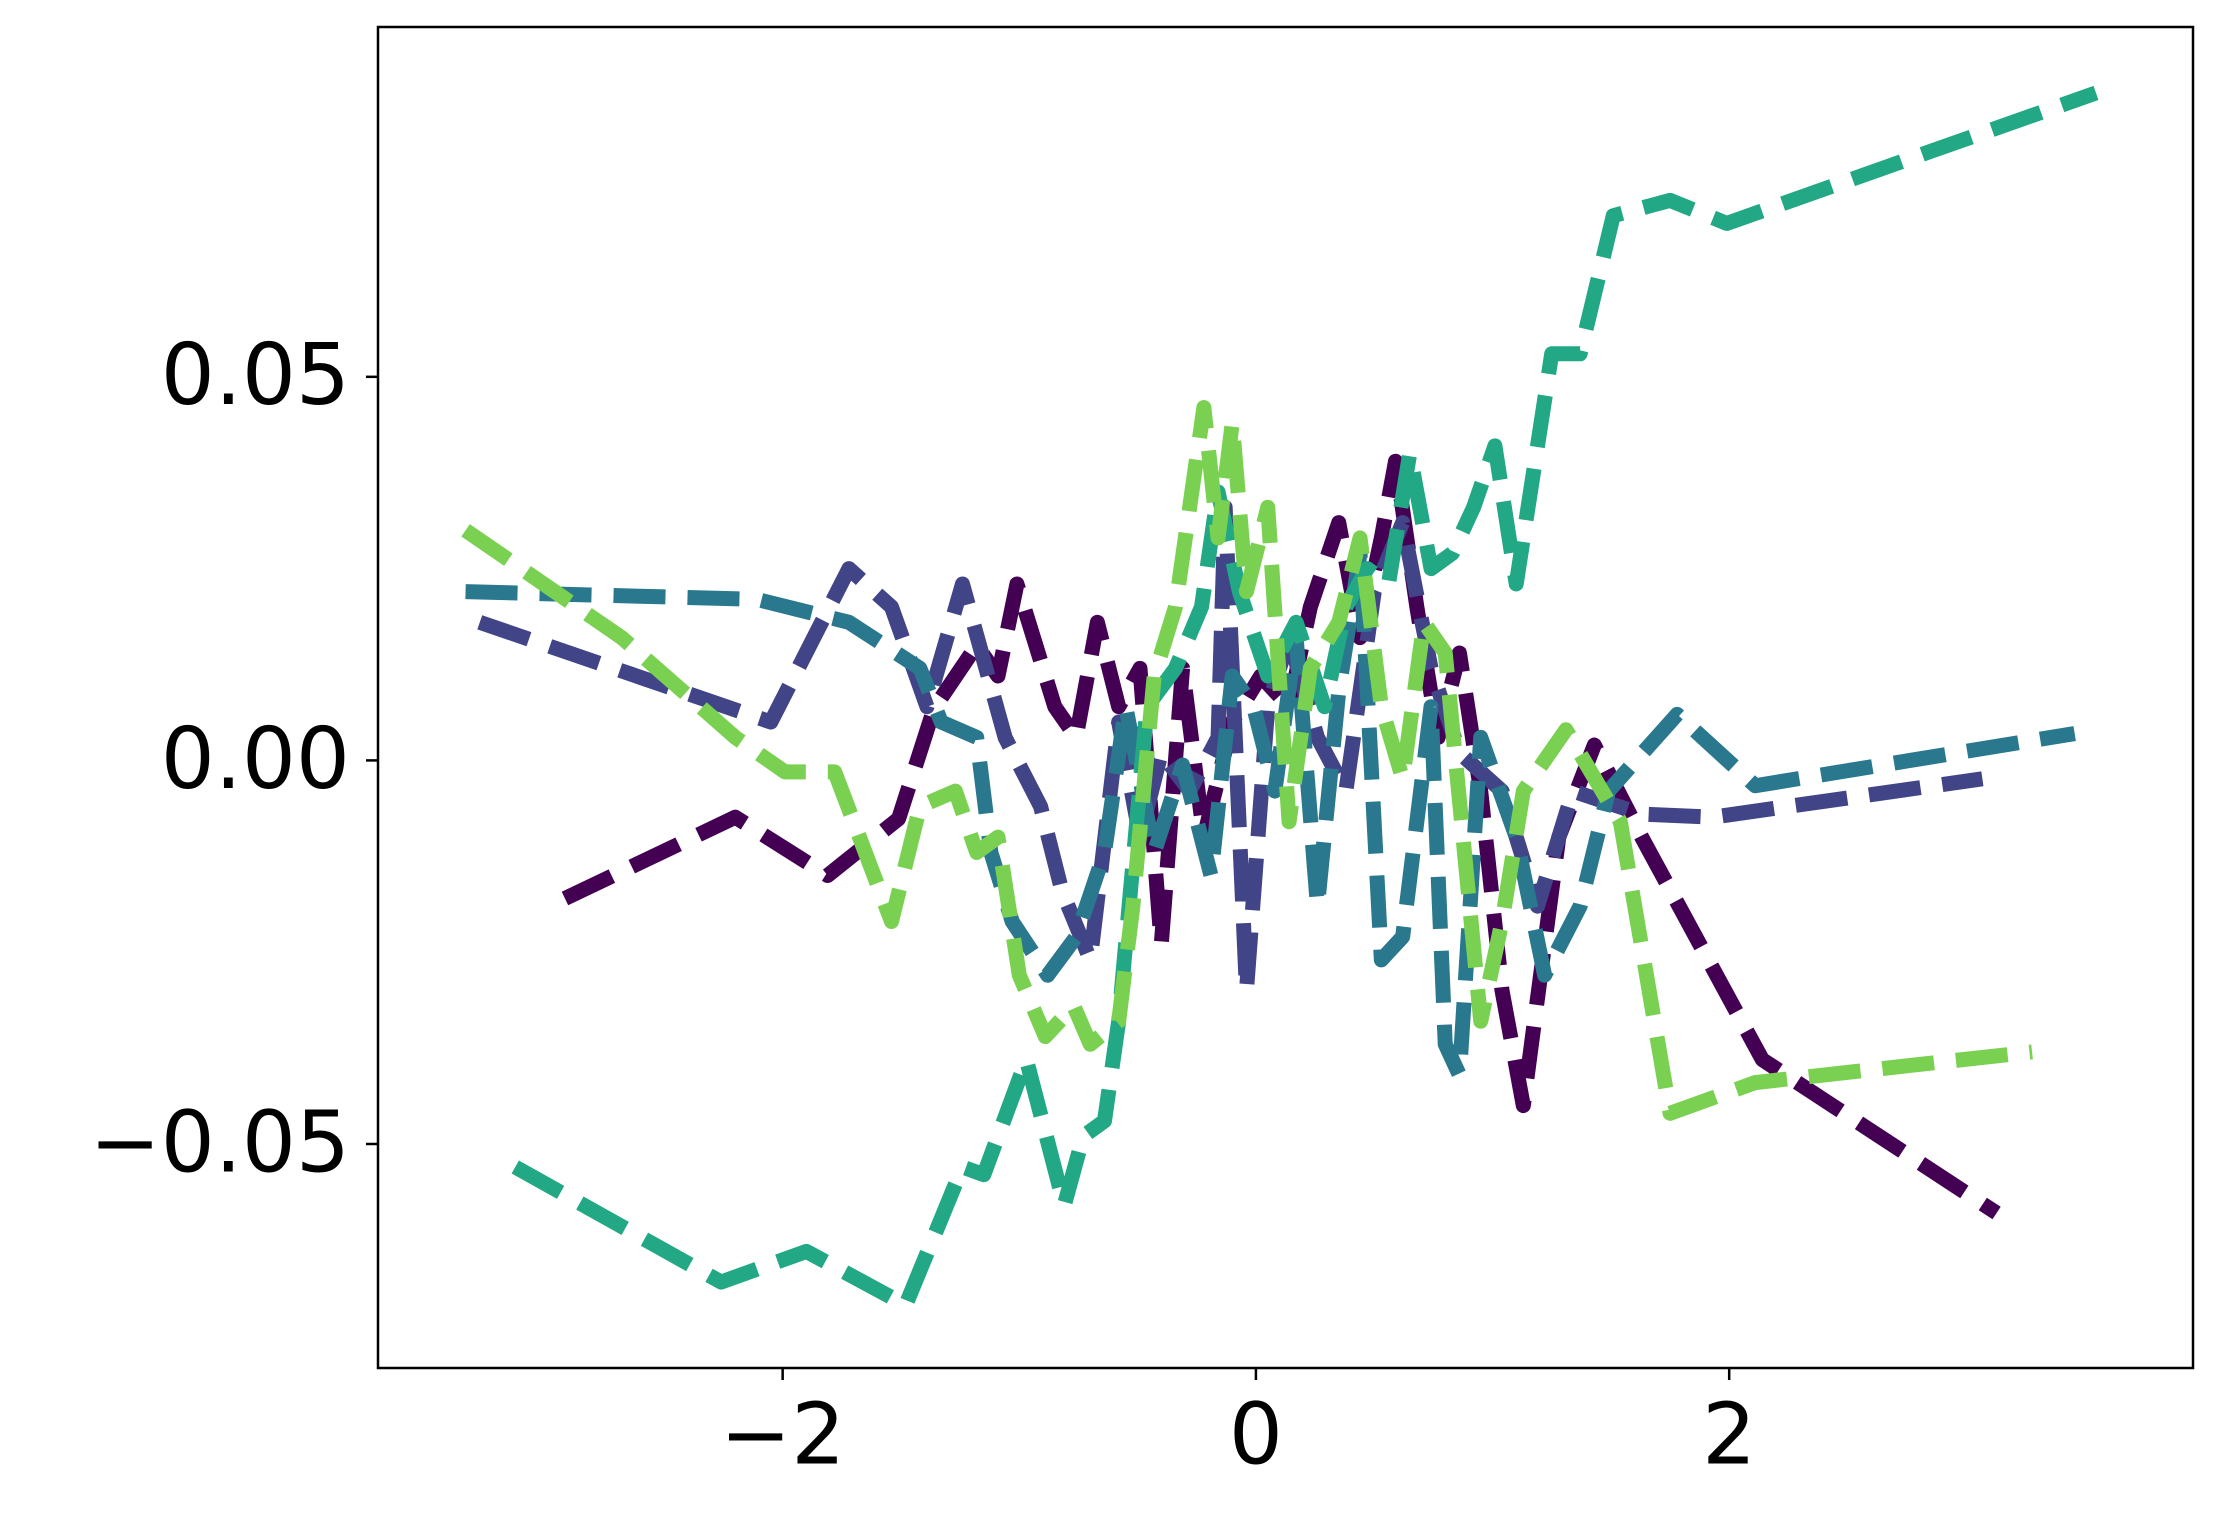  I want to click on x-tick-label: 2, so click(1729, 1434).